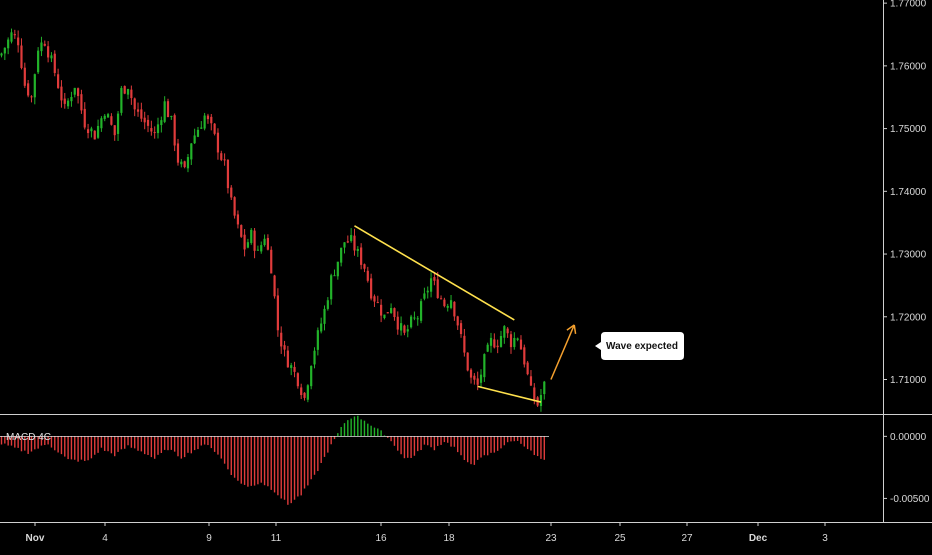 This screenshot has width=932, height=555. What do you see at coordinates (28, 437) in the screenshot?
I see `indicator-title: MACD 4C` at bounding box center [28, 437].